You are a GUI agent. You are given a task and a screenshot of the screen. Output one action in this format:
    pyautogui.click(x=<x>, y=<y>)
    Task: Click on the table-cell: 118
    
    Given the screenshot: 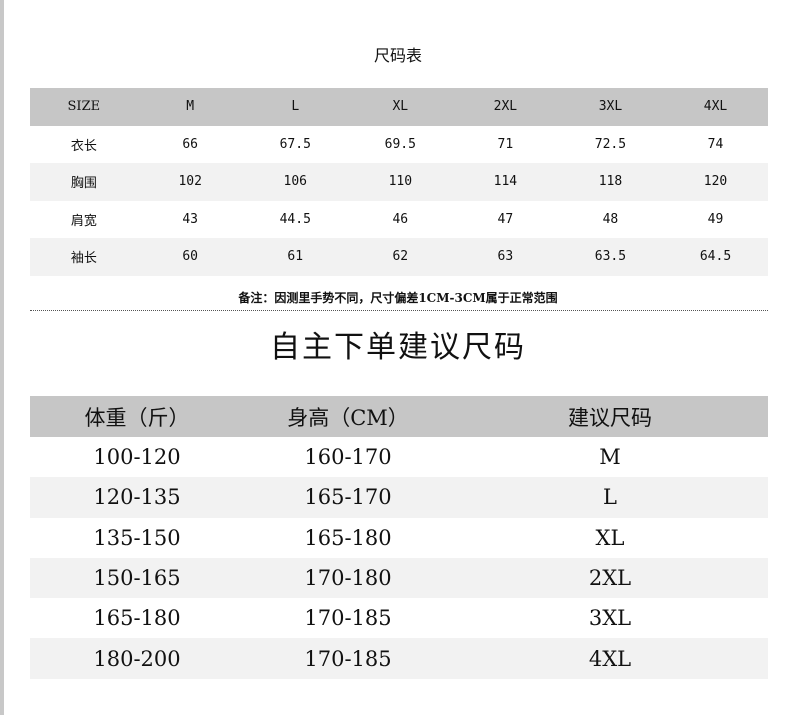 What is the action you would take?
    pyautogui.click(x=610, y=182)
    